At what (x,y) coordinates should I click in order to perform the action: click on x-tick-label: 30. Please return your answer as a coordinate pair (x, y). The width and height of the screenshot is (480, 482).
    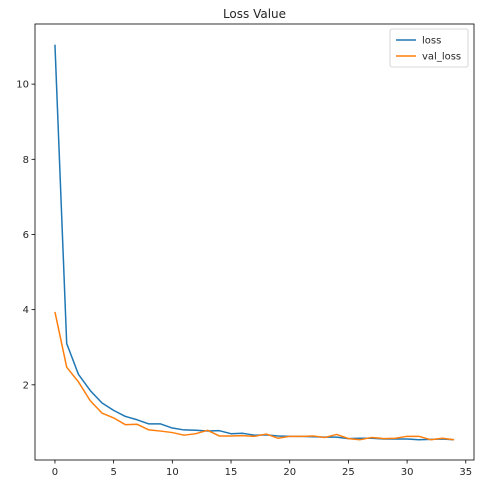
    Looking at the image, I should click on (407, 472).